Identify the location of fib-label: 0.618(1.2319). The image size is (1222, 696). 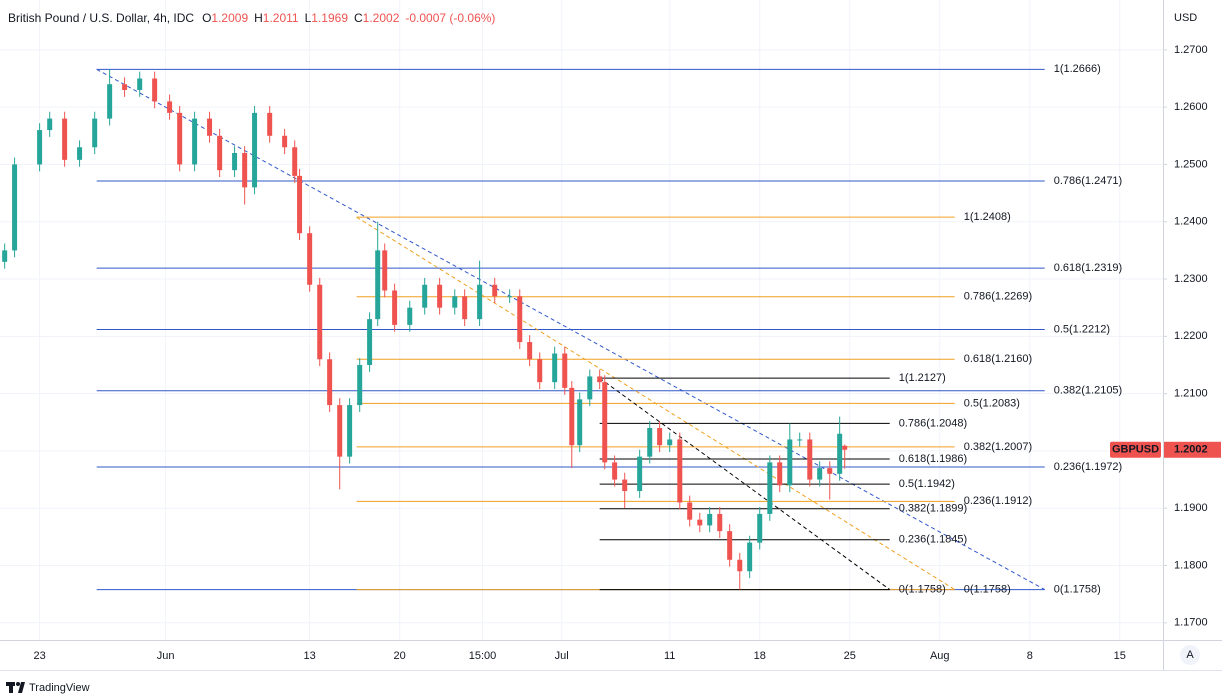
(1088, 268).